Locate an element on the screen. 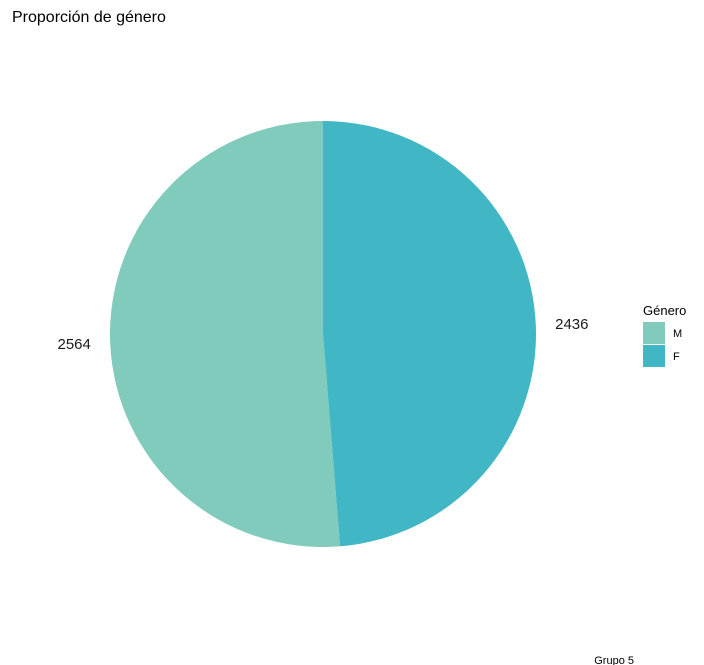 This screenshot has height=665, width=704. slice-label-f: 2436 is located at coordinates (571, 324).